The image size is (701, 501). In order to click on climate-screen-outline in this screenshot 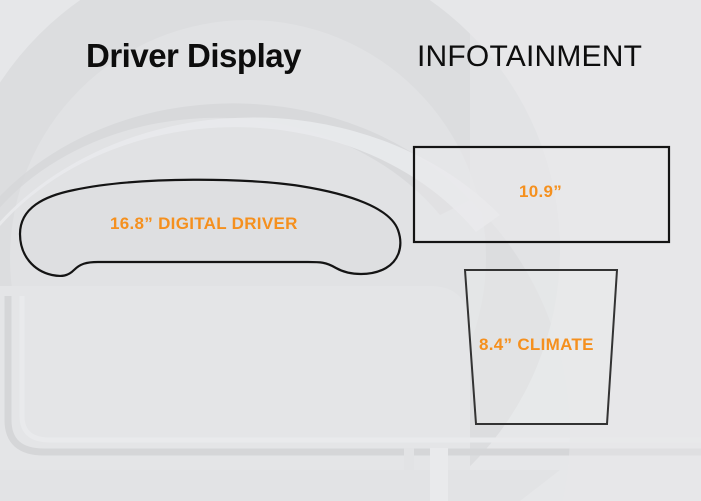, I will do `click(541, 347)`.